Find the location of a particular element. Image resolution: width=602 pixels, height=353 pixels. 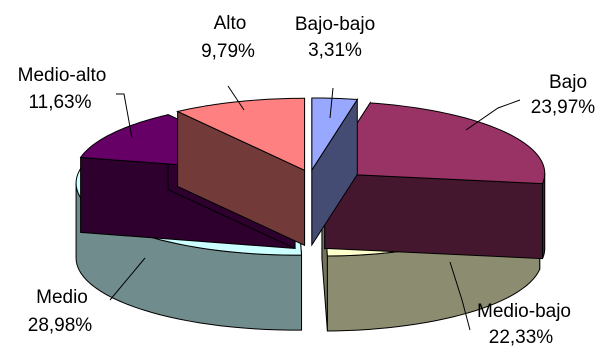

leader-line-medio is located at coordinates (127, 279).